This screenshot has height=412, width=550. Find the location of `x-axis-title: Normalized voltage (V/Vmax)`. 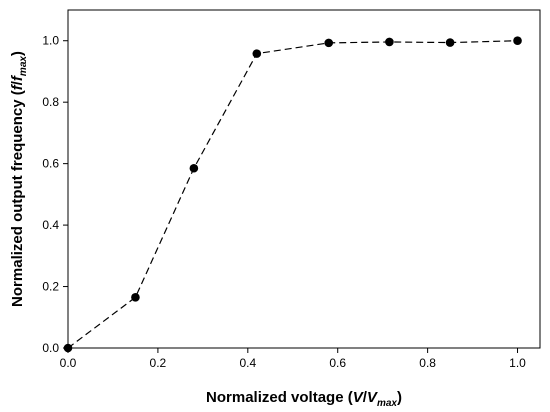

x-axis-title: Normalized voltage (V/Vmax) is located at coordinates (304, 399).